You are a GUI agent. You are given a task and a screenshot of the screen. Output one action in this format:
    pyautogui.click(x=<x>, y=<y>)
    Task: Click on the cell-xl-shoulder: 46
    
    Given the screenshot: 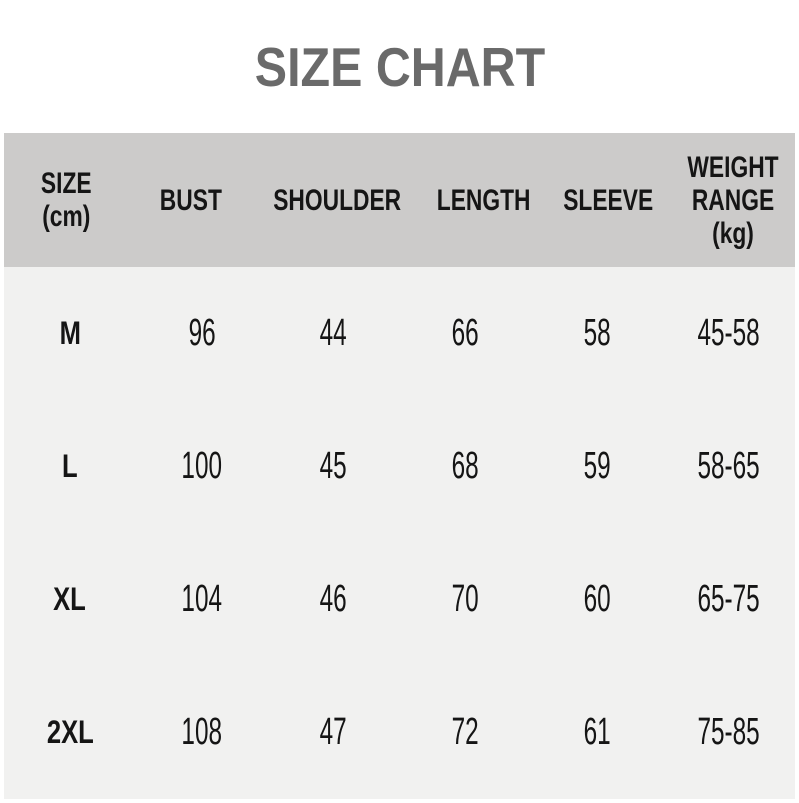 What is the action you would take?
    pyautogui.click(x=334, y=599)
    